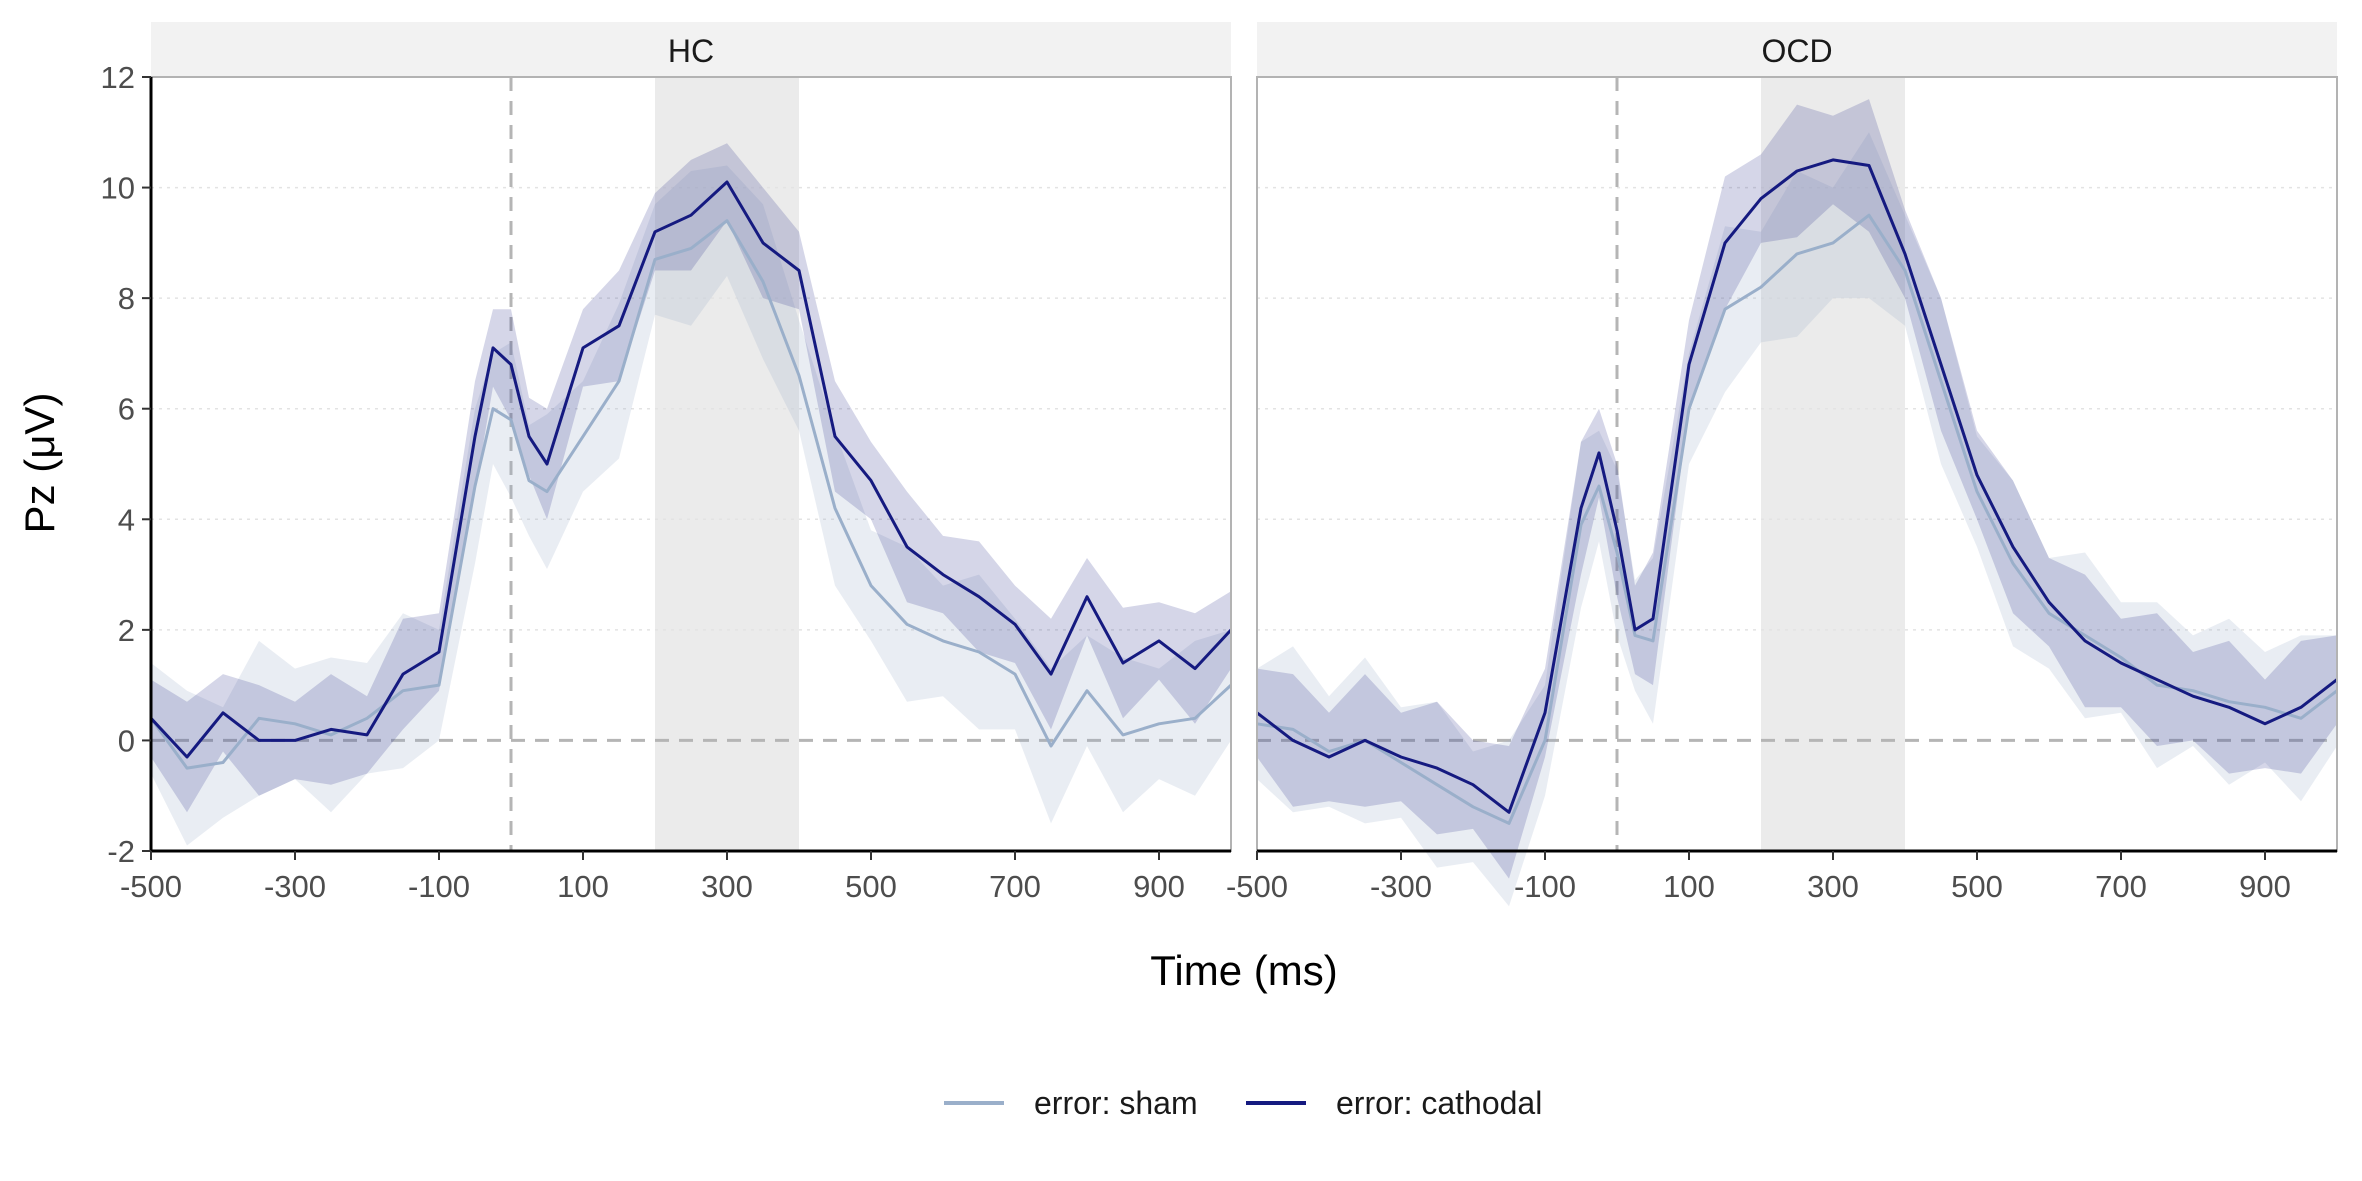 This screenshot has height=1181, width=2362. Describe the element at coordinates (1439, 1103) in the screenshot. I see `legend-label-cathodal: error: cathodal` at that location.